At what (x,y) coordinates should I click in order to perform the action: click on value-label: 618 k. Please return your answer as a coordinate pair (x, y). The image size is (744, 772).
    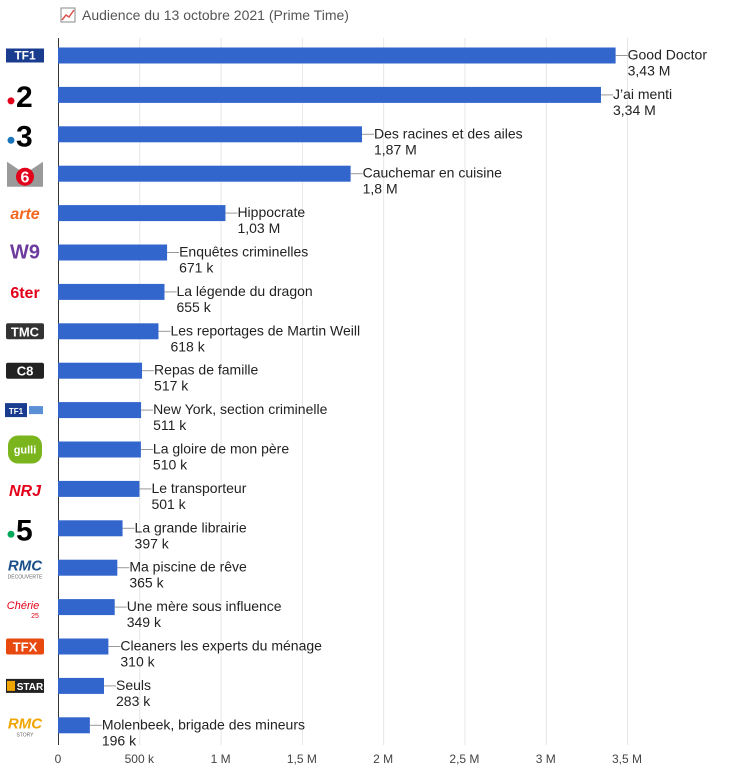
    Looking at the image, I should click on (187, 346).